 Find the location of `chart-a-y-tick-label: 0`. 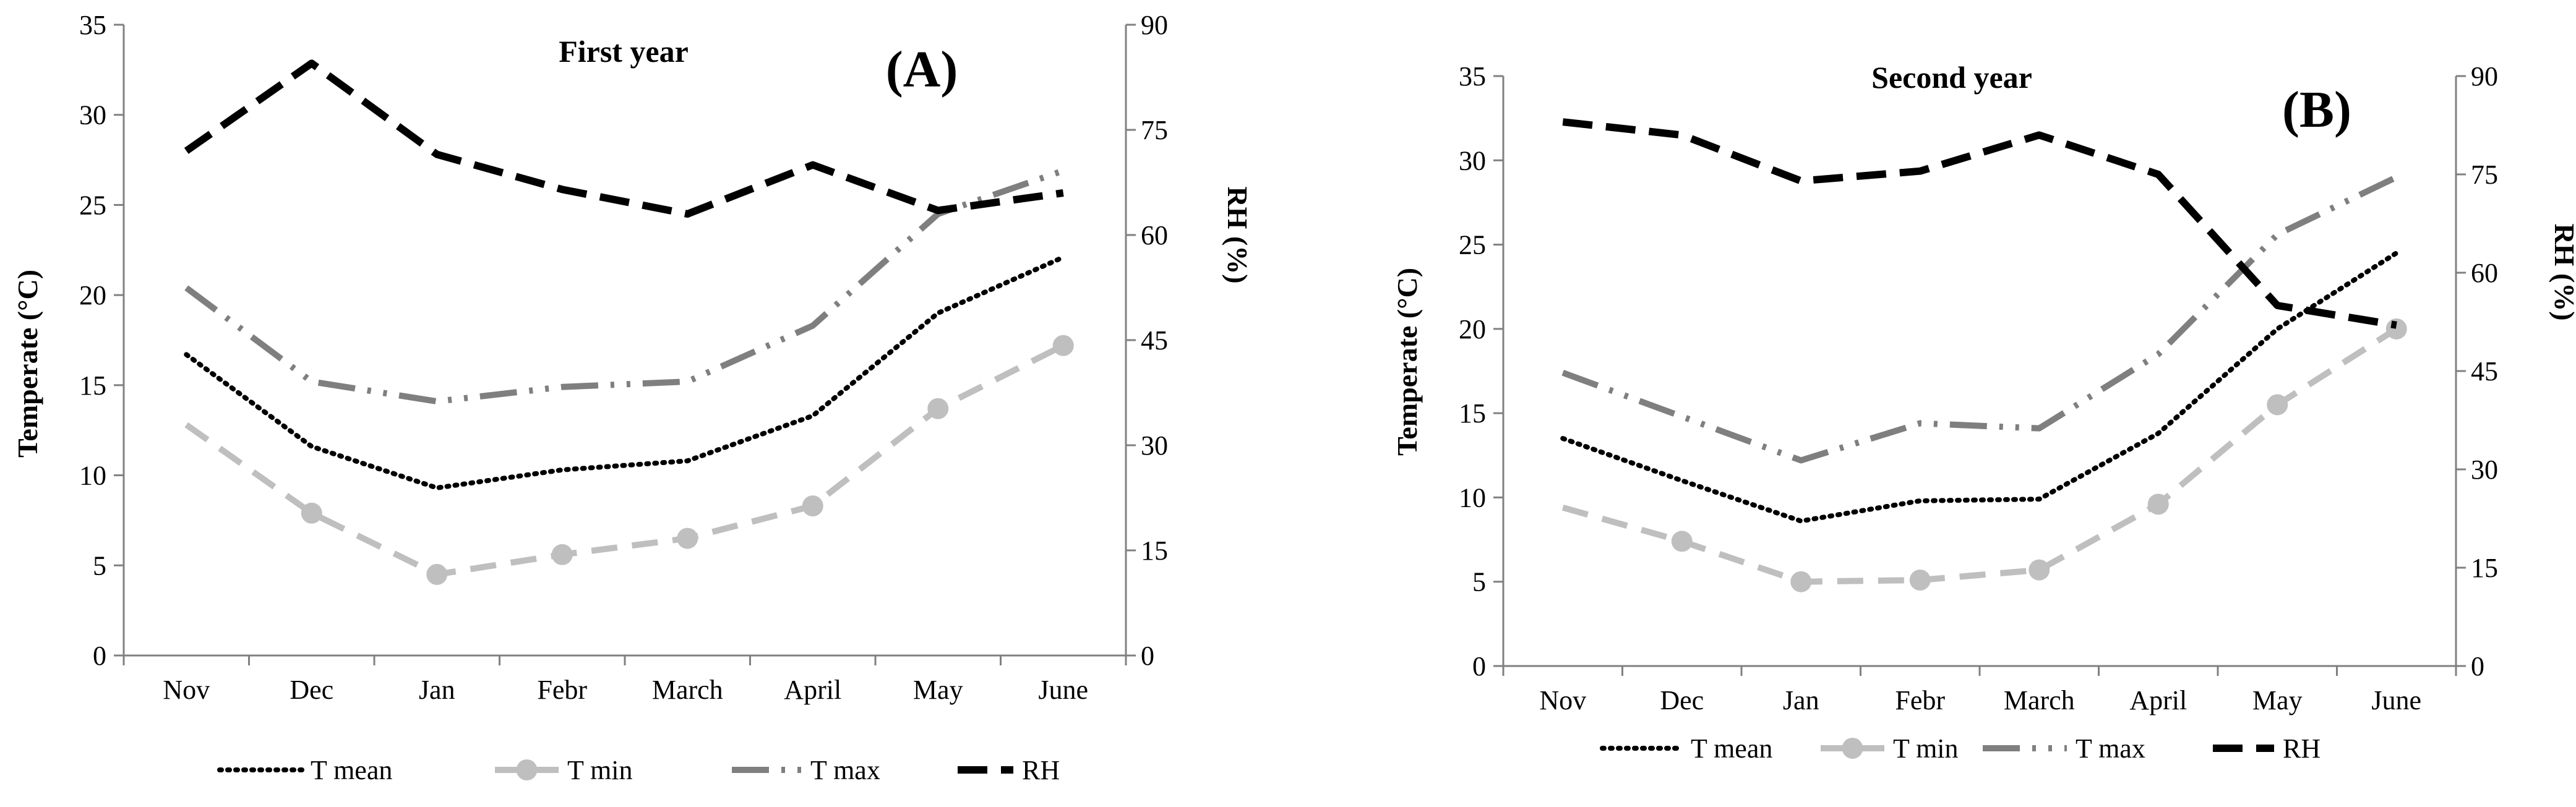

chart-a-y-tick-label: 0 is located at coordinates (99, 656).